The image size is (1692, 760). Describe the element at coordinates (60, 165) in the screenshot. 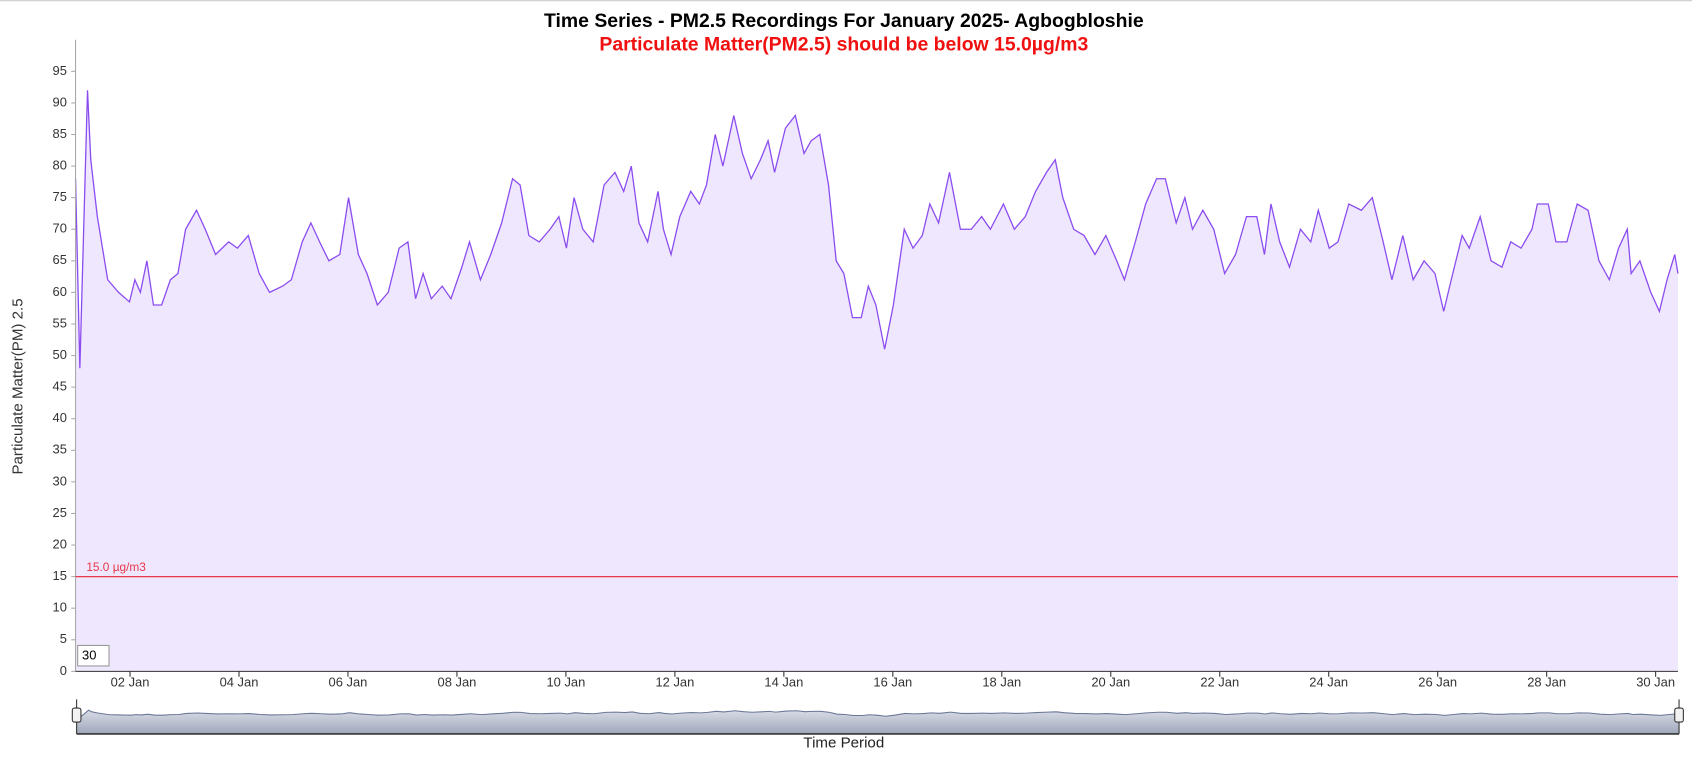

I see `y-tick-label: 80` at that location.